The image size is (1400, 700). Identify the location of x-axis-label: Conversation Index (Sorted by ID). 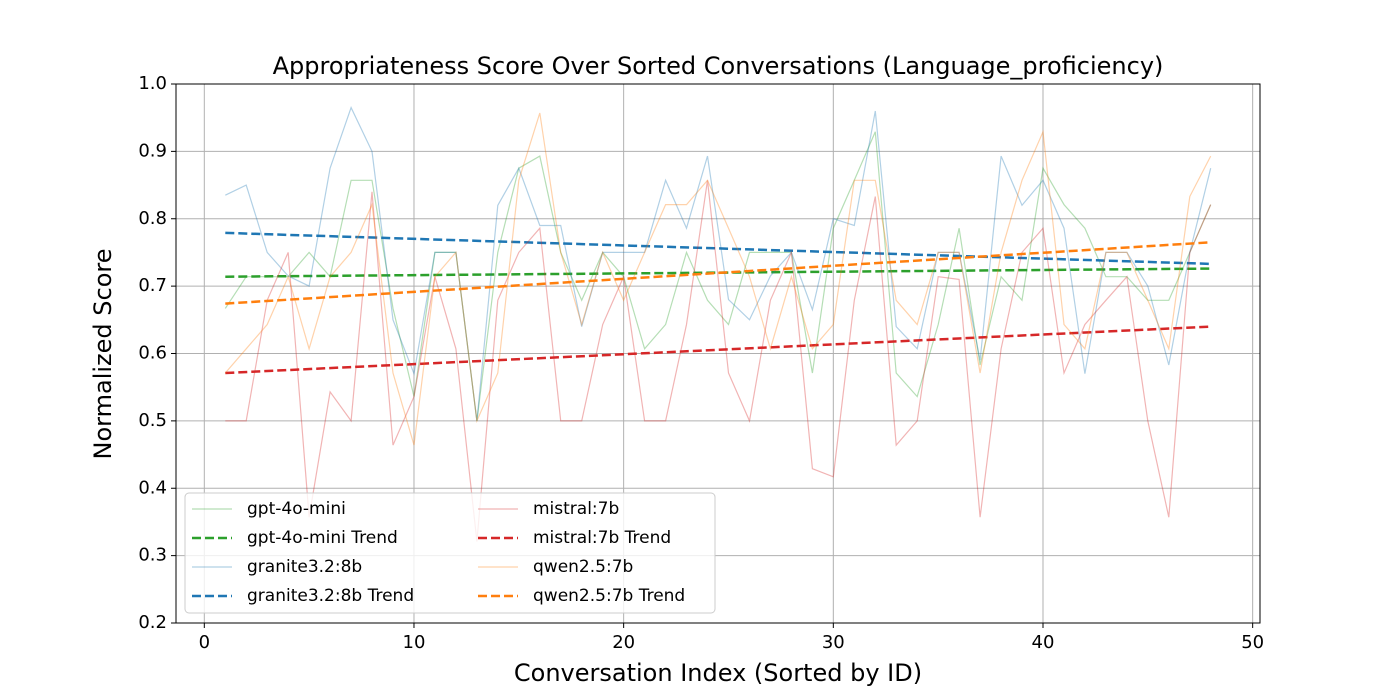
(718, 673).